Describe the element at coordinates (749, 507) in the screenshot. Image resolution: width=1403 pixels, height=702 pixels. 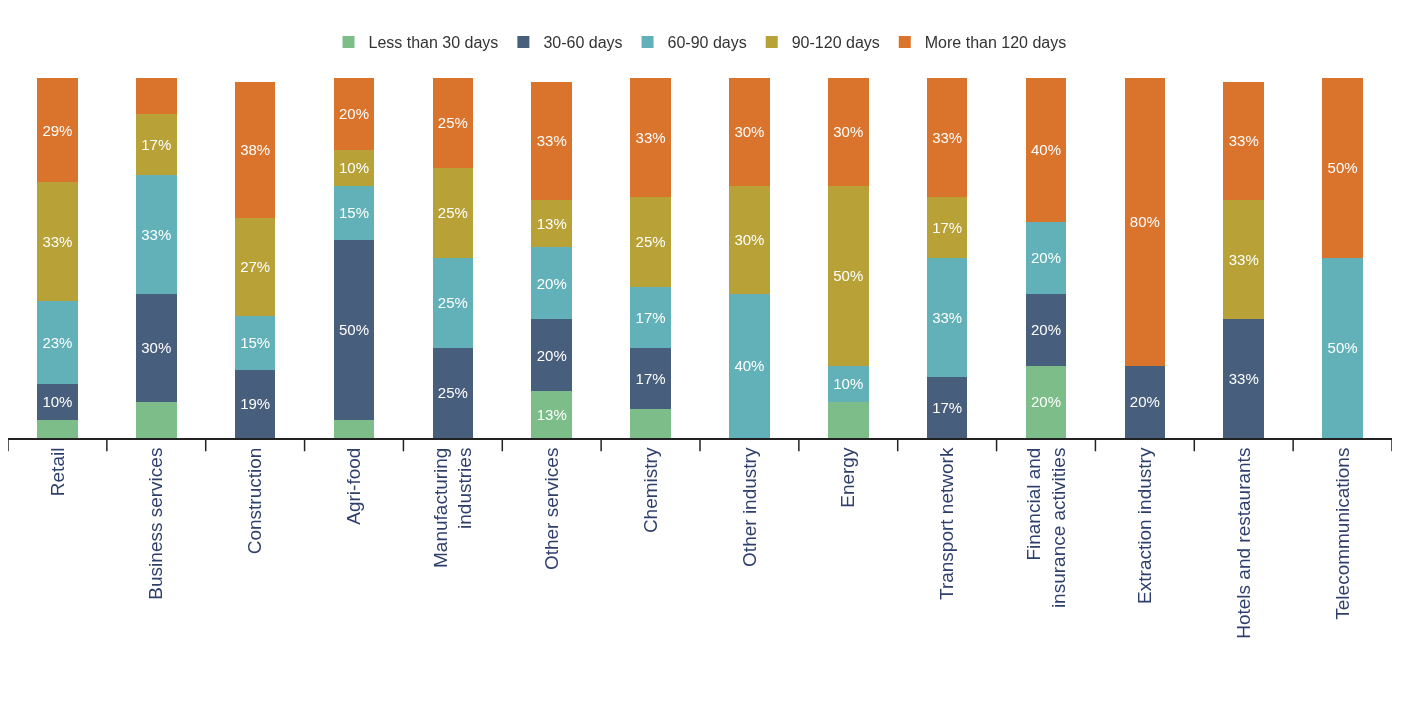
I see `x-tick-label: Other industry` at that location.